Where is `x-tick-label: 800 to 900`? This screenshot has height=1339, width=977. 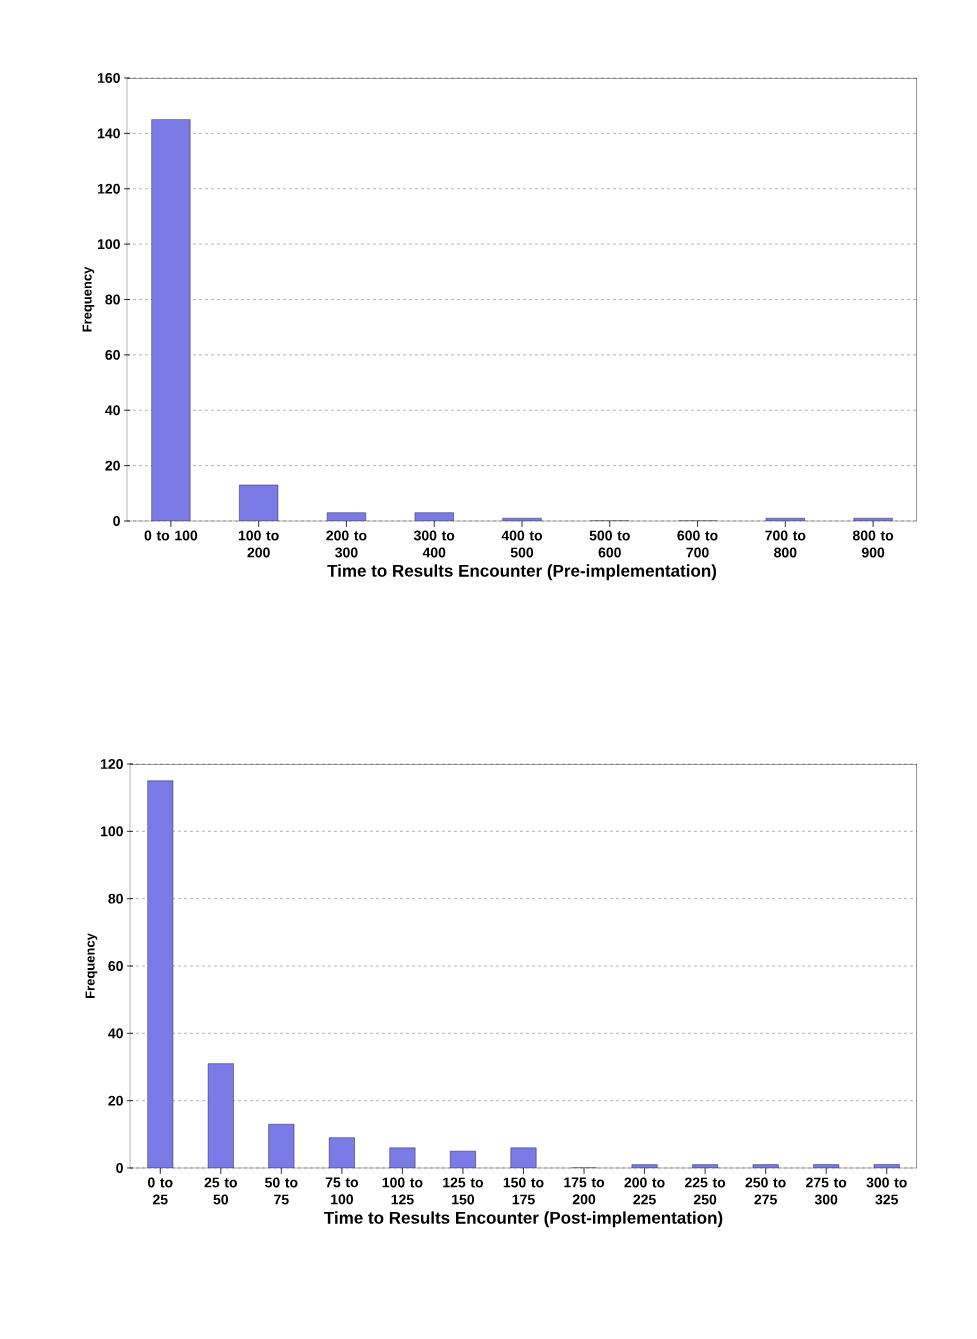
x-tick-label: 800 to 900 is located at coordinates (873, 544).